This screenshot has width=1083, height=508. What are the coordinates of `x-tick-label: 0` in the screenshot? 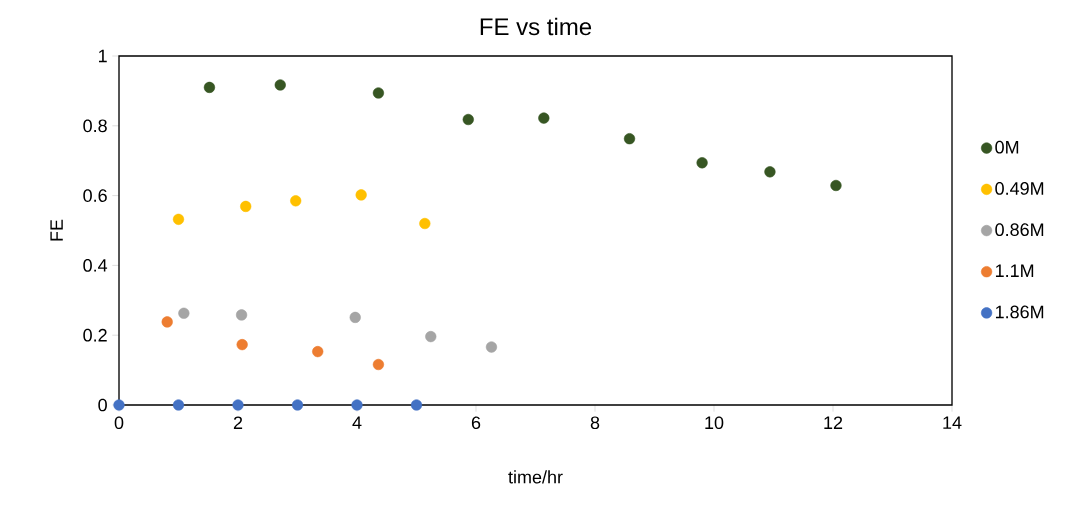 It's located at (119, 423).